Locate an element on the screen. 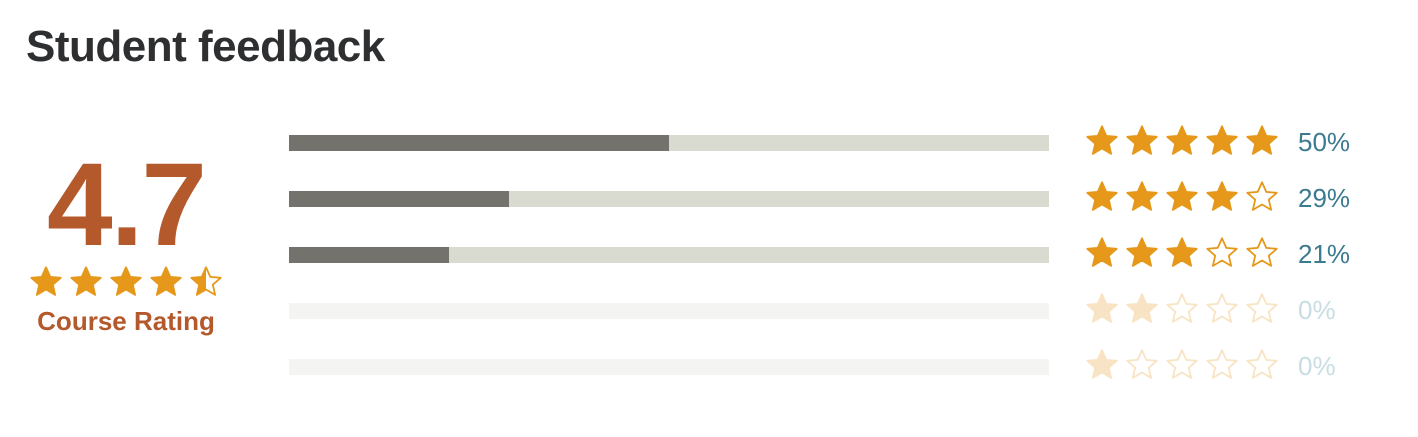 This screenshot has height=437, width=1418. rating-row-3-stars: 21% is located at coordinates (829, 255).